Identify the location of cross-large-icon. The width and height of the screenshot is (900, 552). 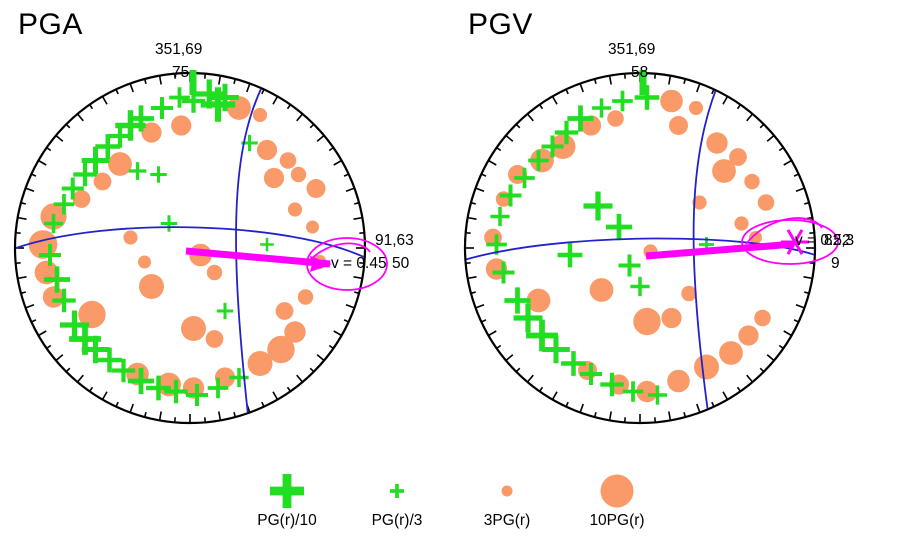
(287, 491).